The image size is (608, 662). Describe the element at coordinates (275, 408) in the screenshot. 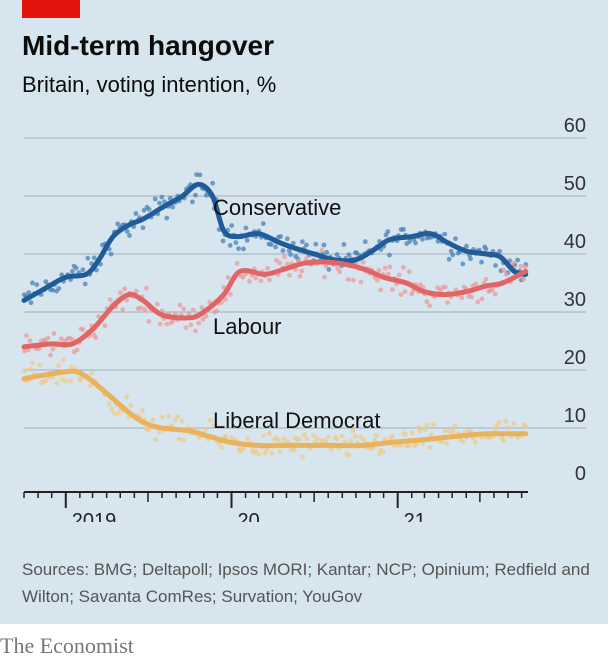

I see `liberal-democrat-line` at that location.